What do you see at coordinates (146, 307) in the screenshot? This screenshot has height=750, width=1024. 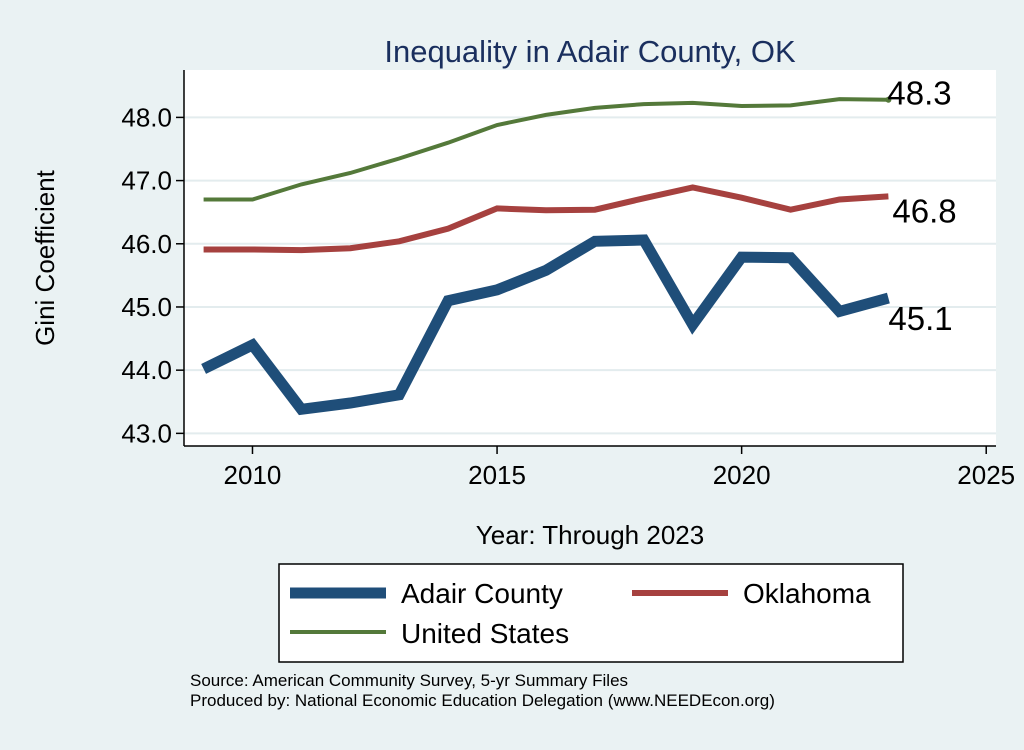 I see `y-tick-label: 45.0` at bounding box center [146, 307].